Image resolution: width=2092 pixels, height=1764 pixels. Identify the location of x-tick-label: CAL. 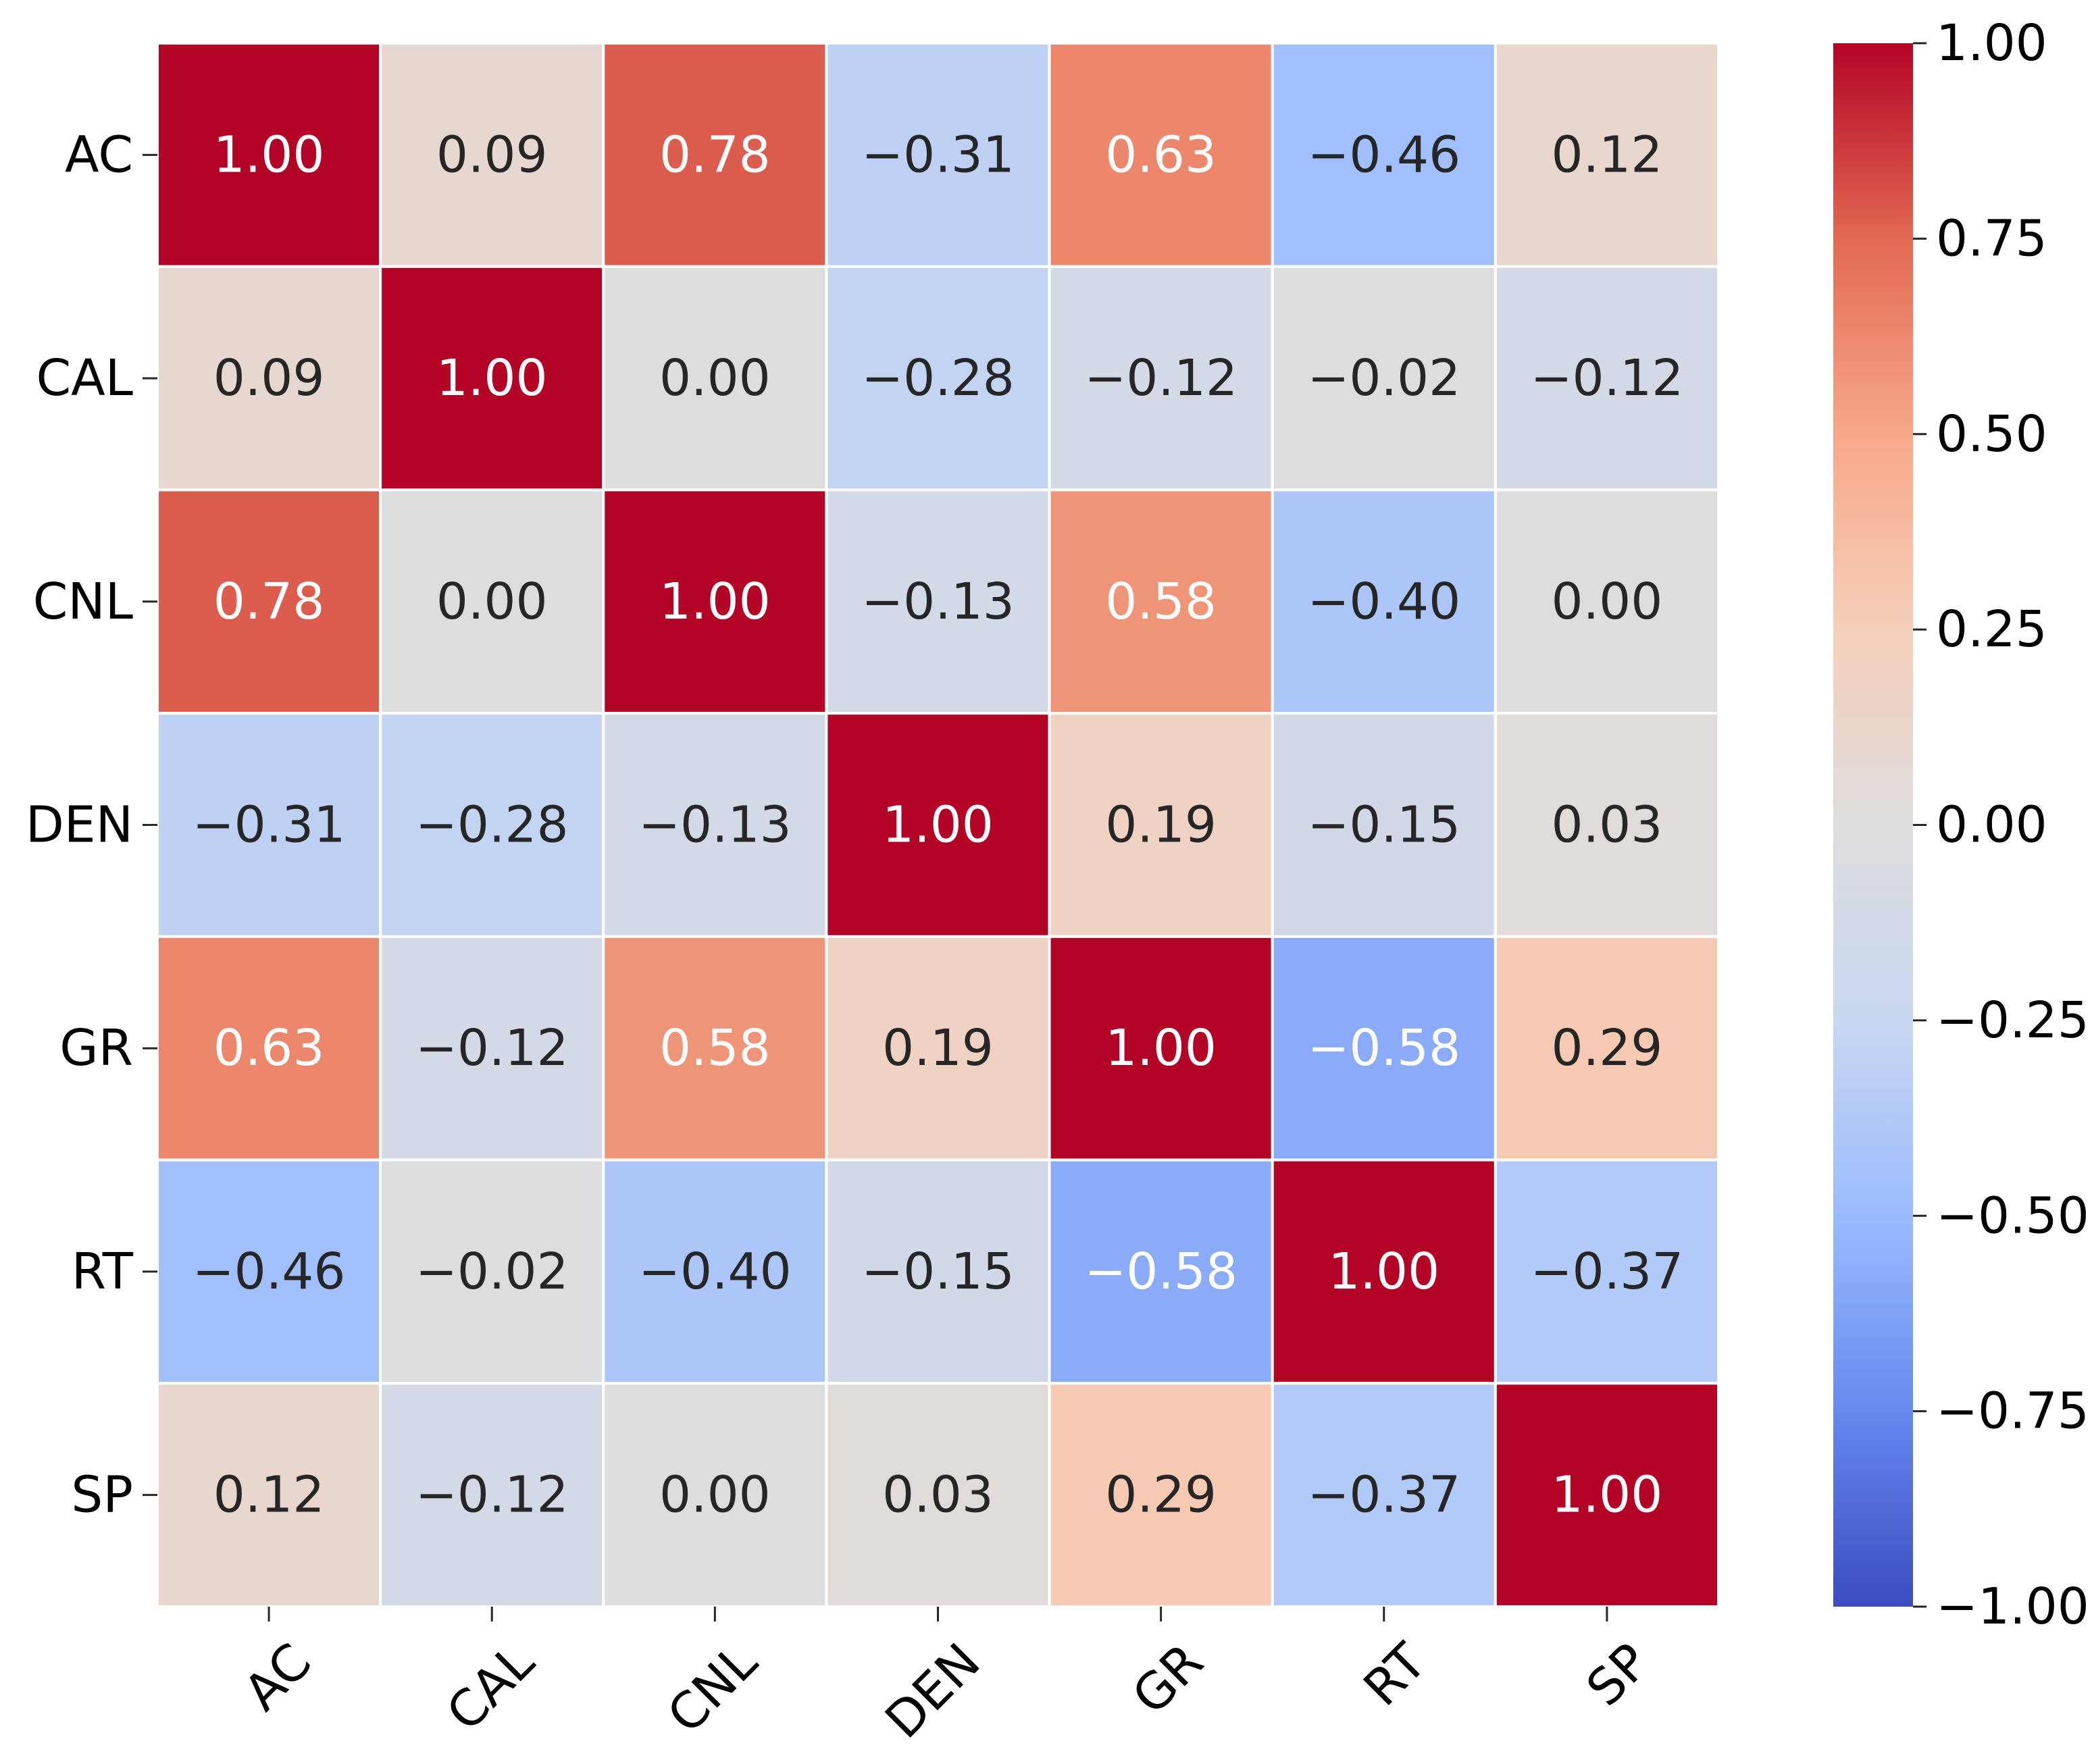
(490, 1687).